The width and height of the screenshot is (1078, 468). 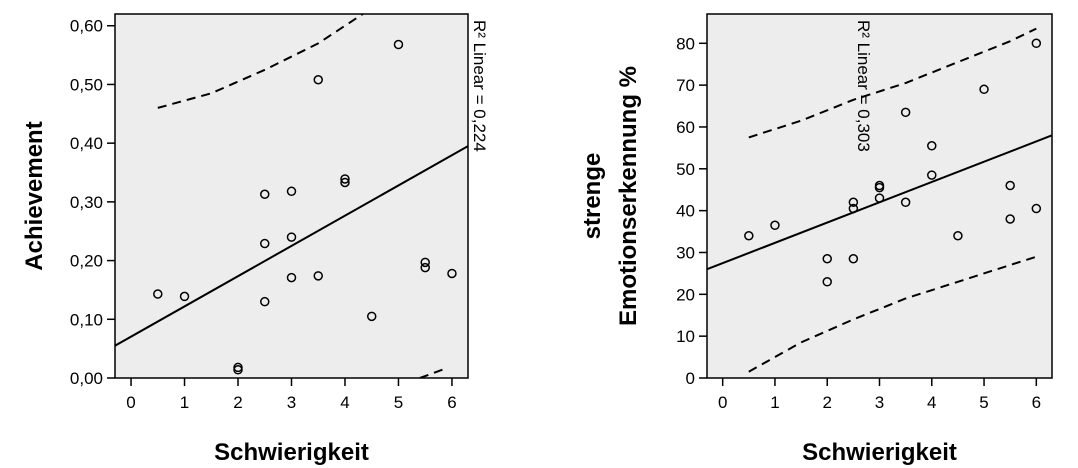 What do you see at coordinates (86, 143) in the screenshot?
I see `y-tick-label: 0,40` at bounding box center [86, 143].